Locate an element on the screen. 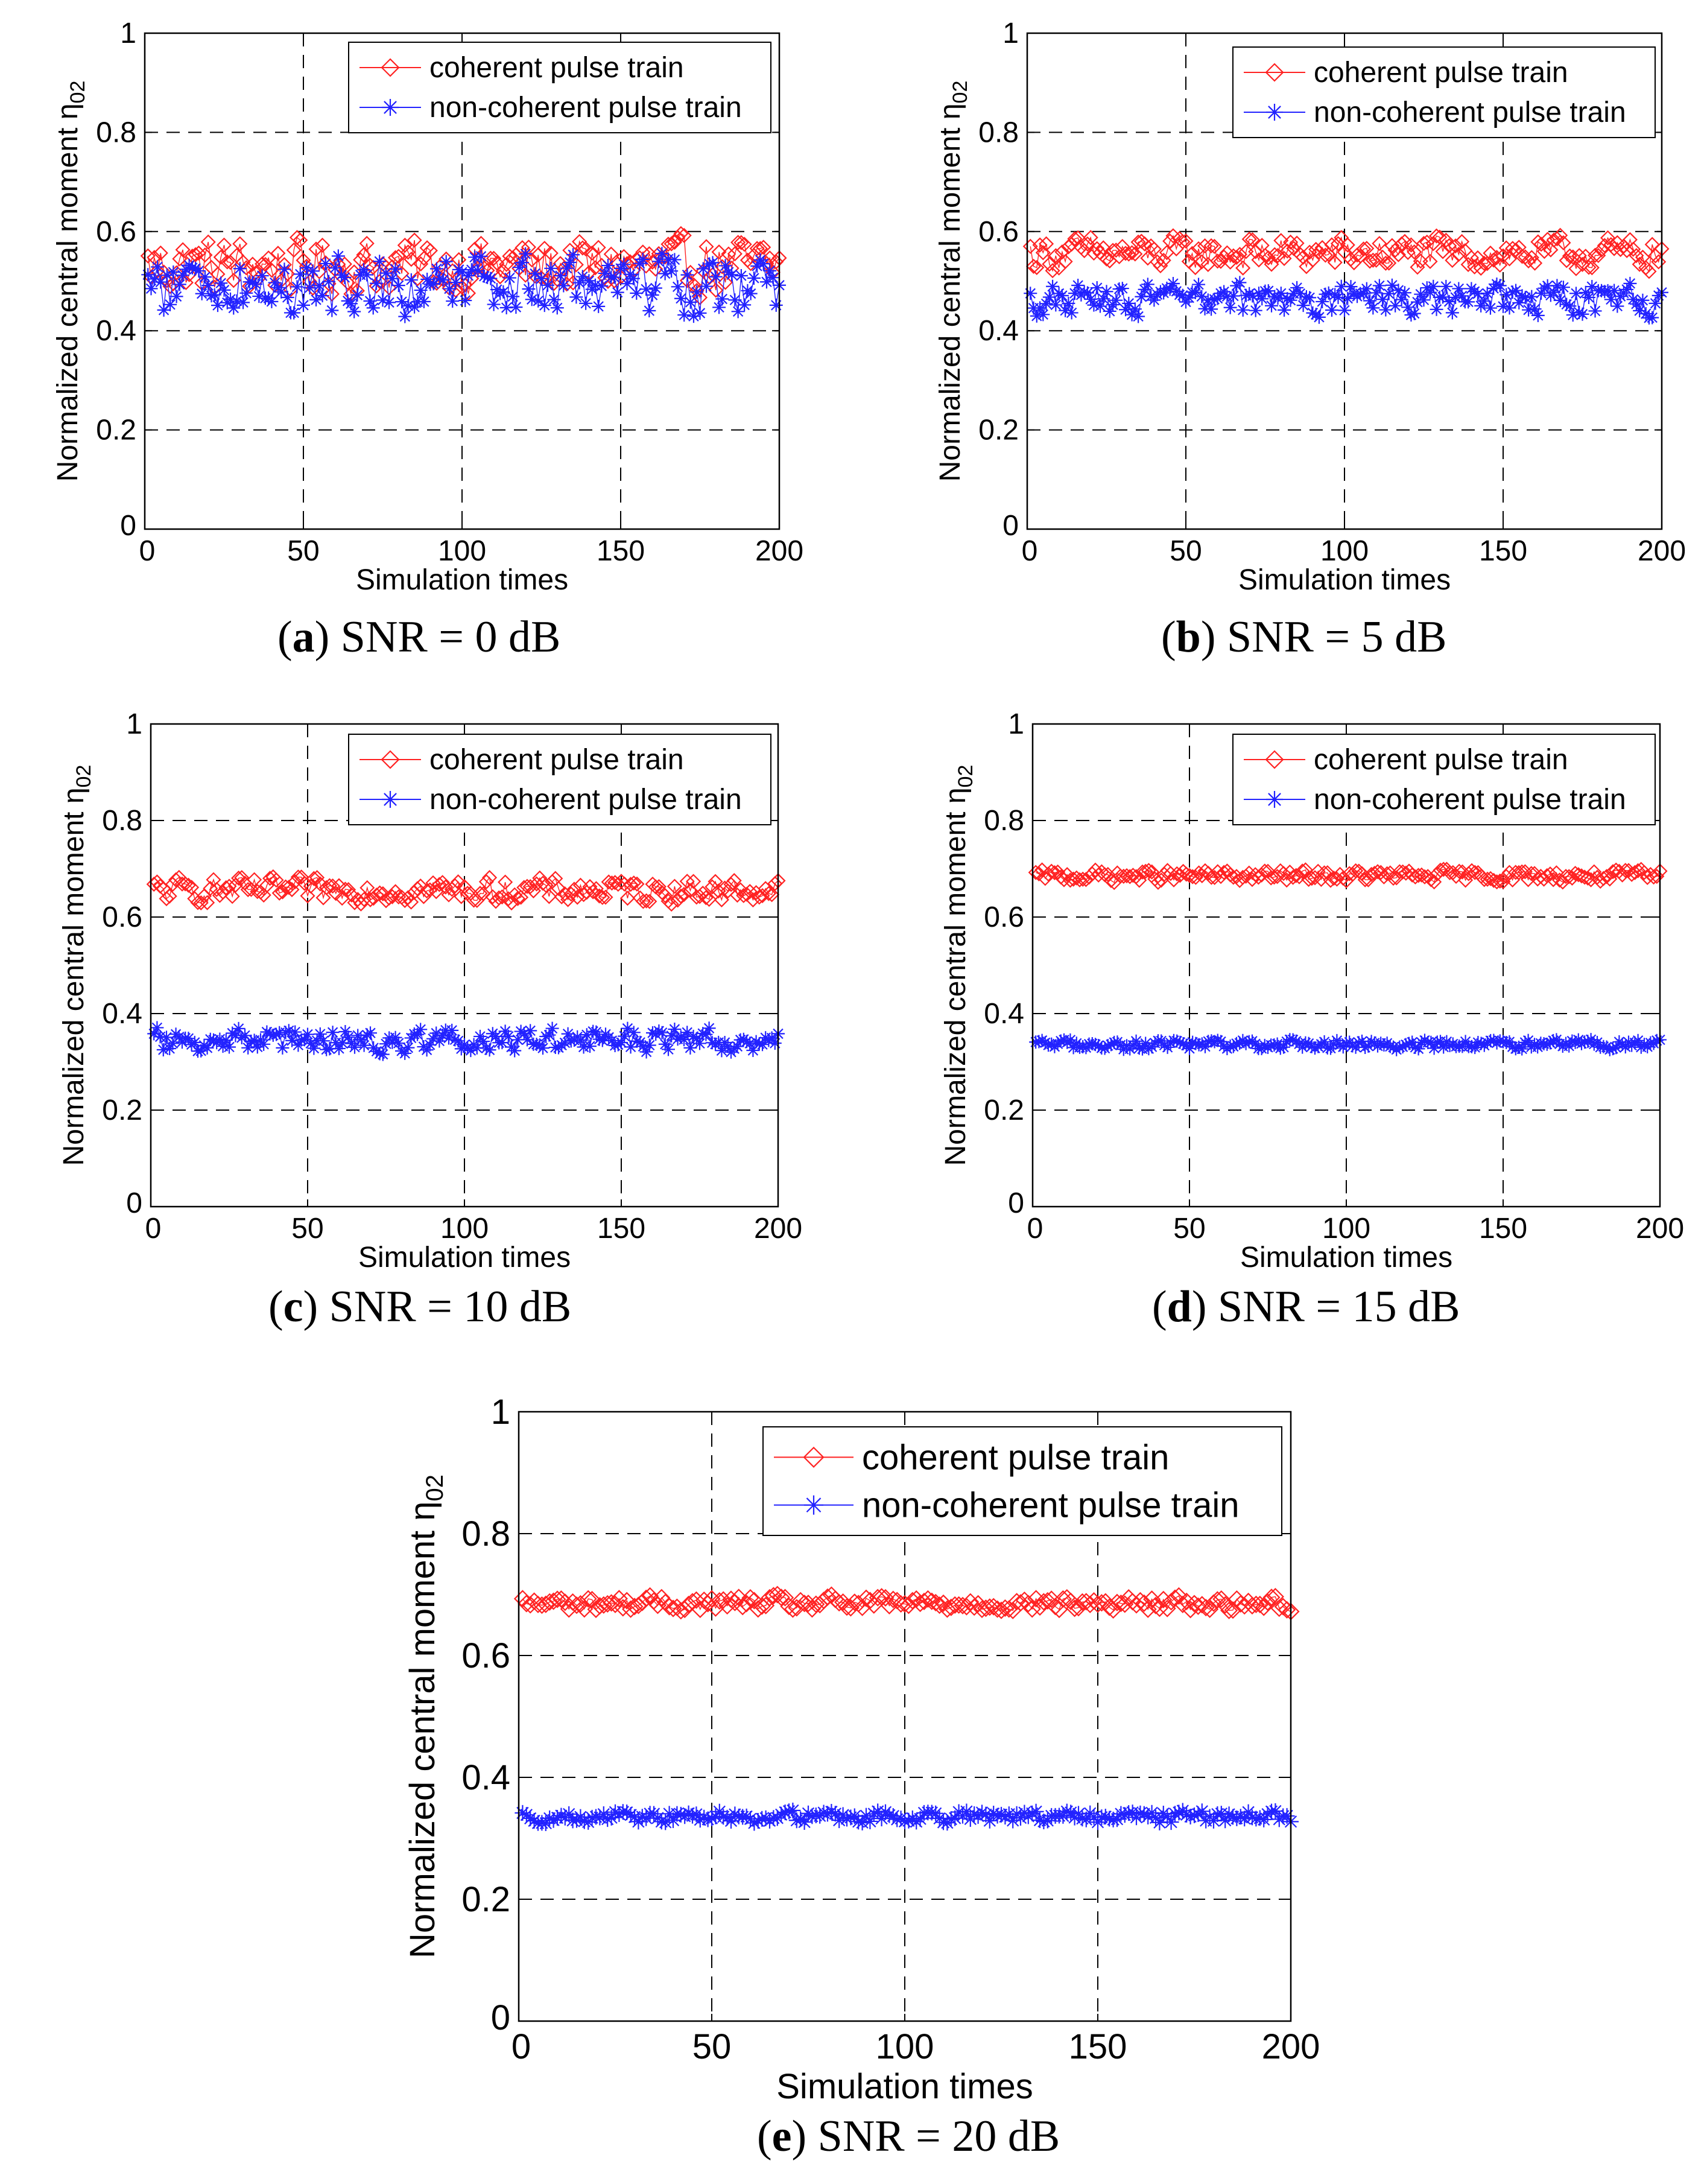 The image size is (1707, 2184). x-tick-label: 0 is located at coordinates (1035, 1229).